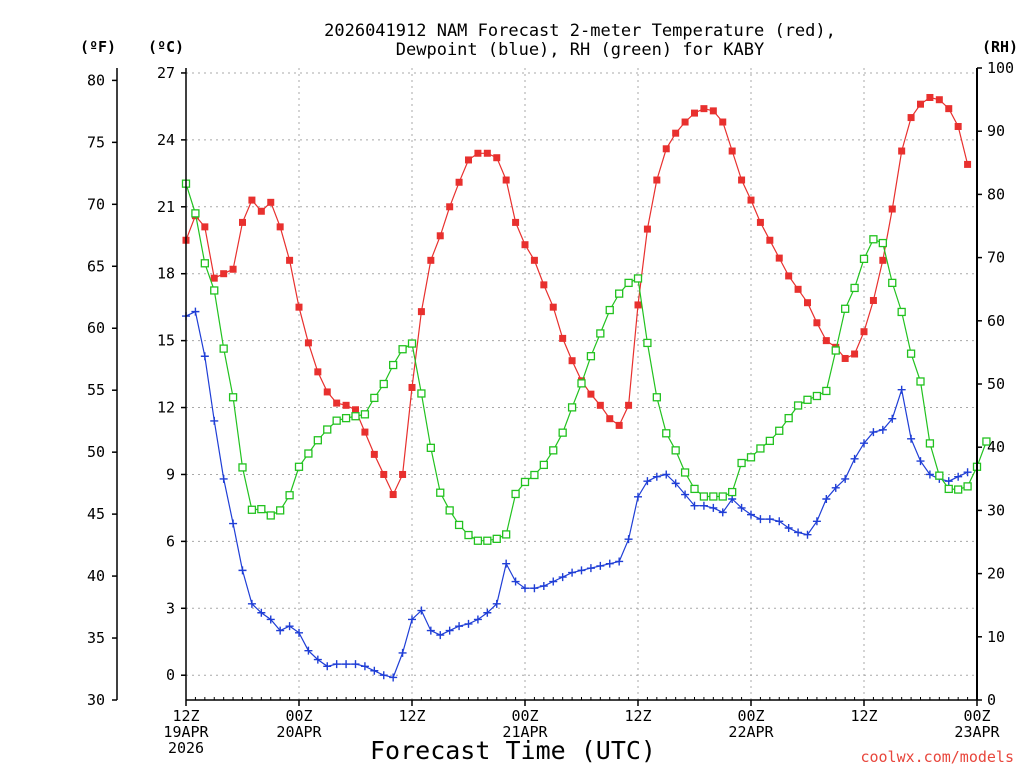 The width and height of the screenshot is (1024, 768). What do you see at coordinates (513, 750) in the screenshot?
I see `x-axis-label: Forecast Time (UTC)` at bounding box center [513, 750].